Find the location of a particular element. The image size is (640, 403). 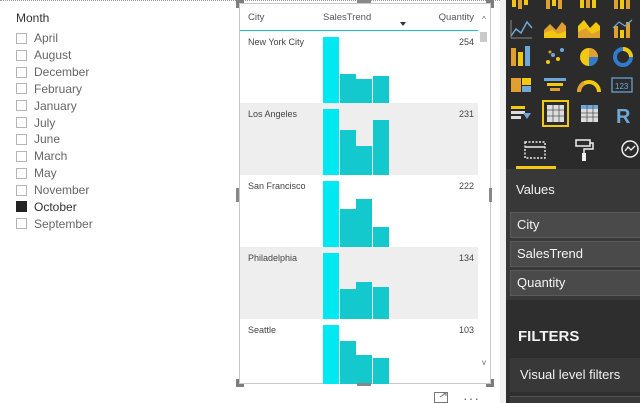

resize-handle-left is located at coordinates (237, 195).